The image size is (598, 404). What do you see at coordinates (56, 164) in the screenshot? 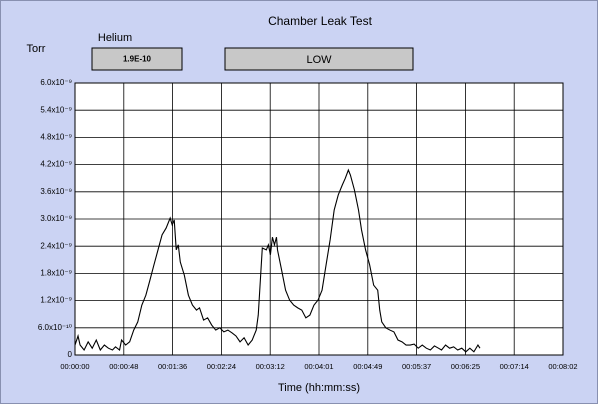
I see `y-tick-label: 4.2x10⁻⁹` at bounding box center [56, 164].